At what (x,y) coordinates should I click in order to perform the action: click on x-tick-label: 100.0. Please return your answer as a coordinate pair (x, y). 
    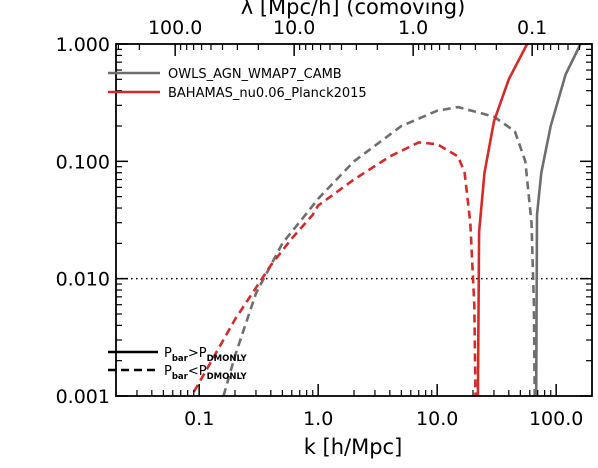
    Looking at the image, I should click on (556, 419).